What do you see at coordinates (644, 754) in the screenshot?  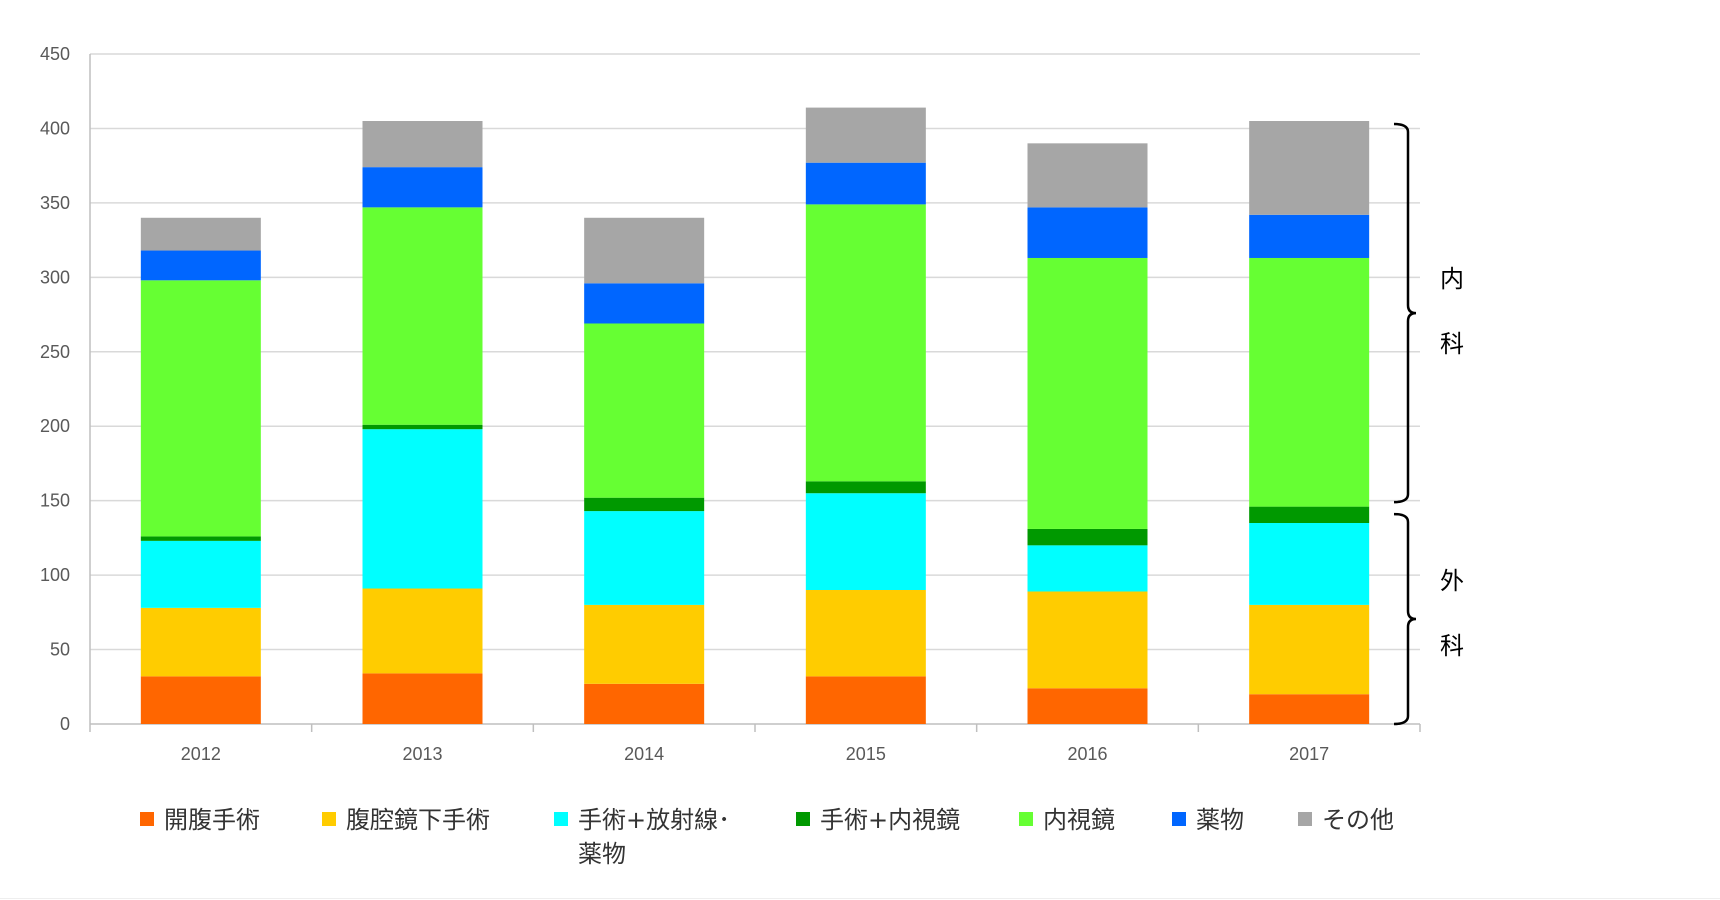 I see `x-tick-label: 2014` at bounding box center [644, 754].